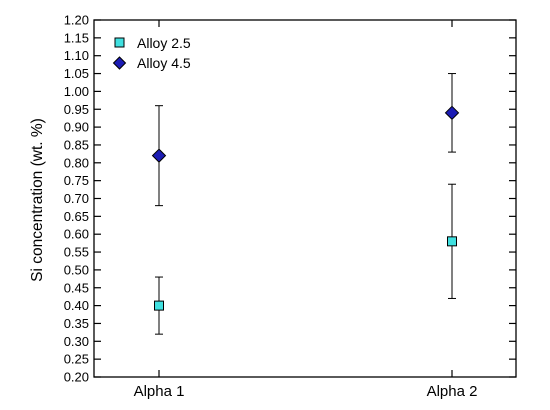 This screenshot has height=410, width=550. What do you see at coordinates (159, 391) in the screenshot?
I see `x-category-label: Alpha 1` at bounding box center [159, 391].